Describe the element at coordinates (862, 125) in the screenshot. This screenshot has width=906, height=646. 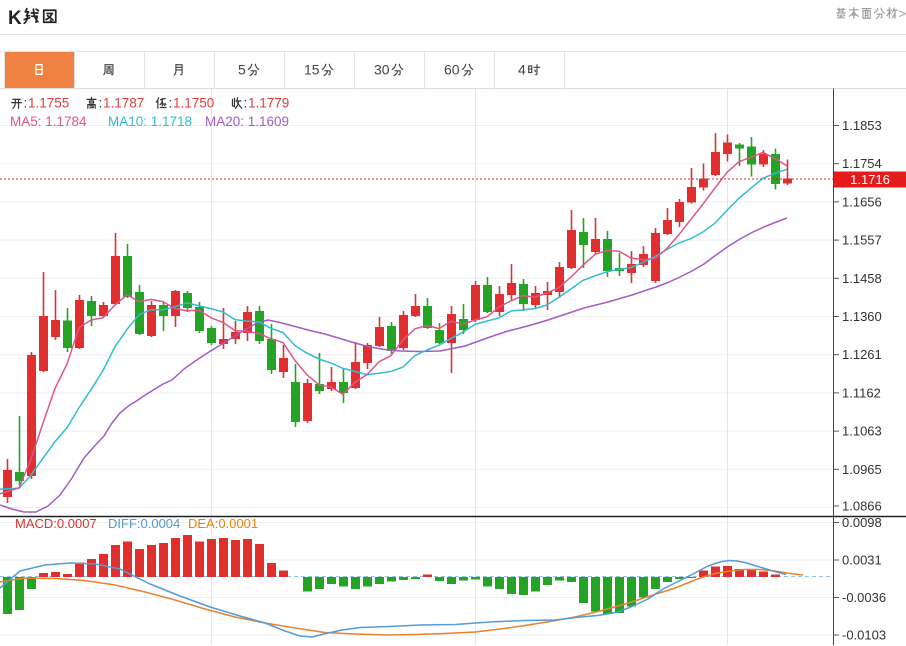
I see `svg-text: 1.1853` at that location.